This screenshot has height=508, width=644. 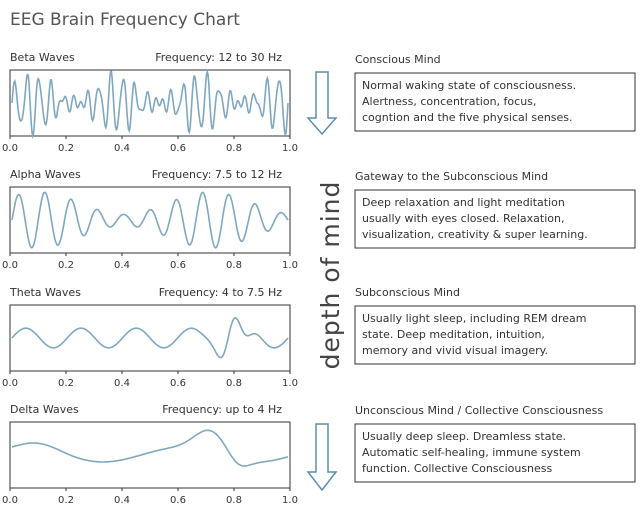 I want to click on wave-name: Beta Waves, so click(x=42, y=57).